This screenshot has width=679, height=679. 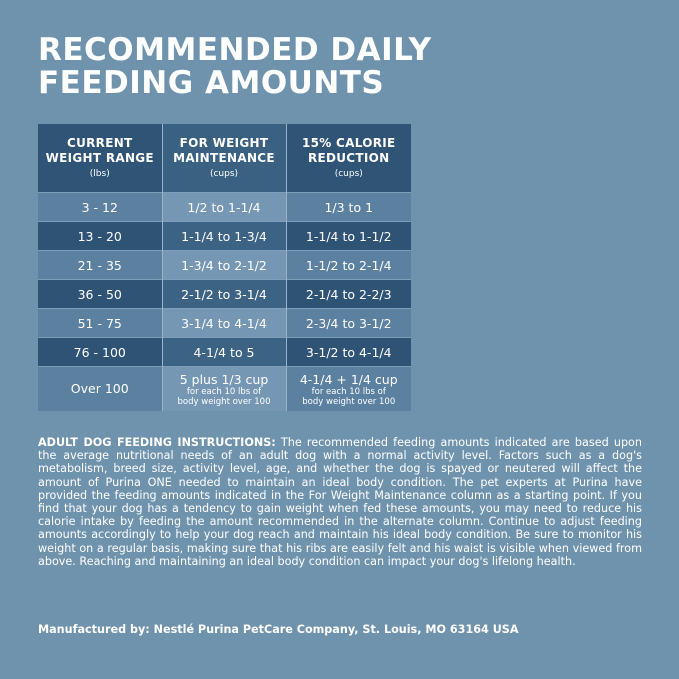 What do you see at coordinates (100, 352) in the screenshot?
I see `cell-weight: 76 - 100` at bounding box center [100, 352].